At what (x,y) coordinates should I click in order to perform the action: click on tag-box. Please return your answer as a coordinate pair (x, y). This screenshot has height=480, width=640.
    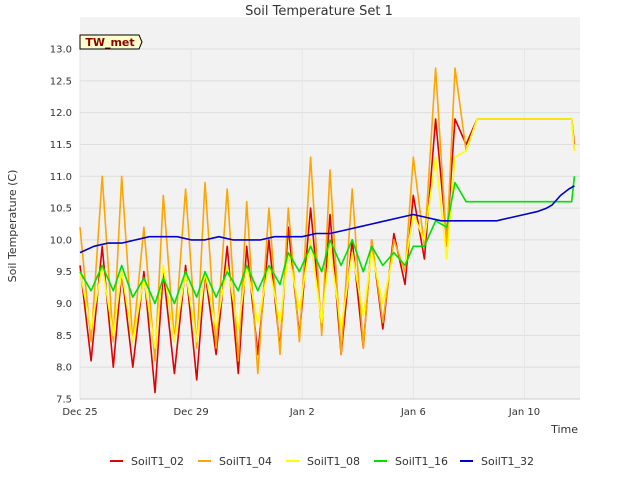
    Looking at the image, I should click on (111, 42).